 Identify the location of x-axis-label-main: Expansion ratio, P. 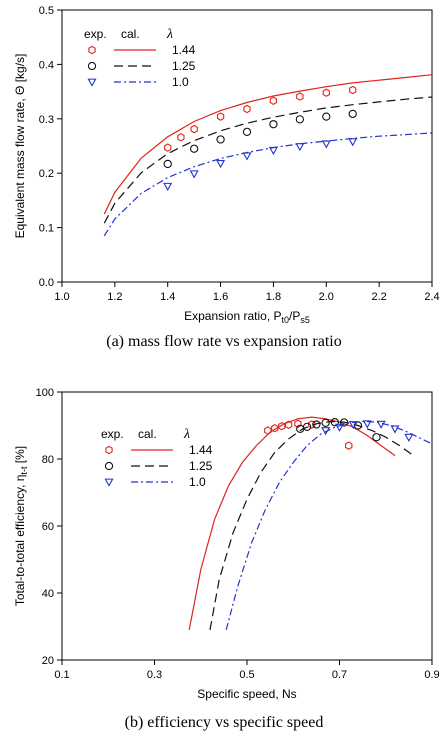
(232, 316).